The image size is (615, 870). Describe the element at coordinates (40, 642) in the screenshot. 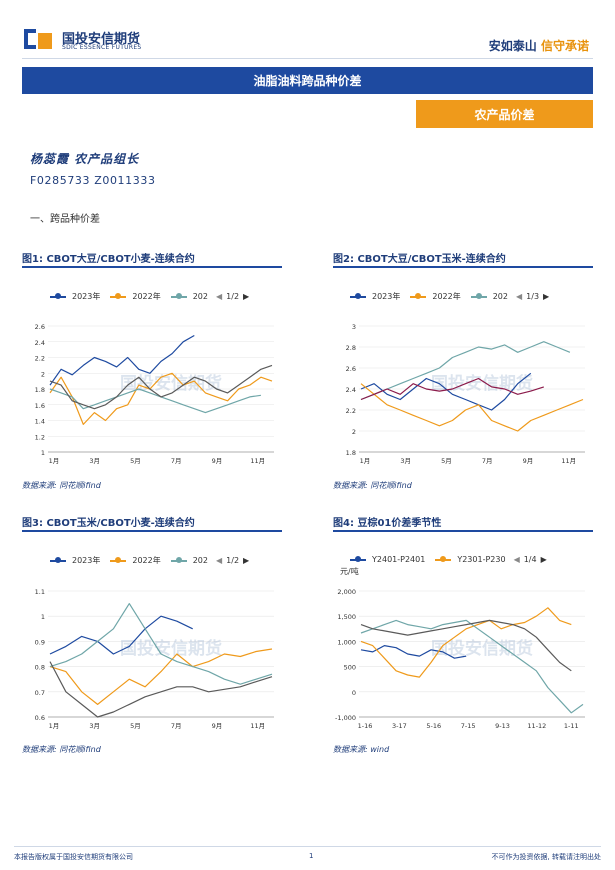

I see `y-tick-label: 0.9` at that location.